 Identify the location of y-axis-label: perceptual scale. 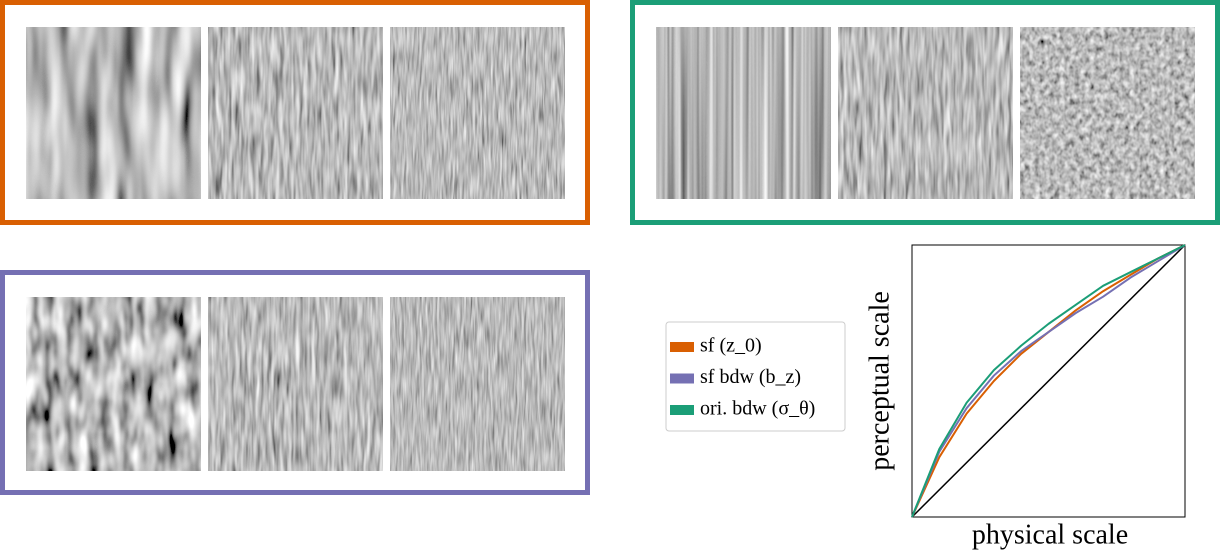
(879, 381).